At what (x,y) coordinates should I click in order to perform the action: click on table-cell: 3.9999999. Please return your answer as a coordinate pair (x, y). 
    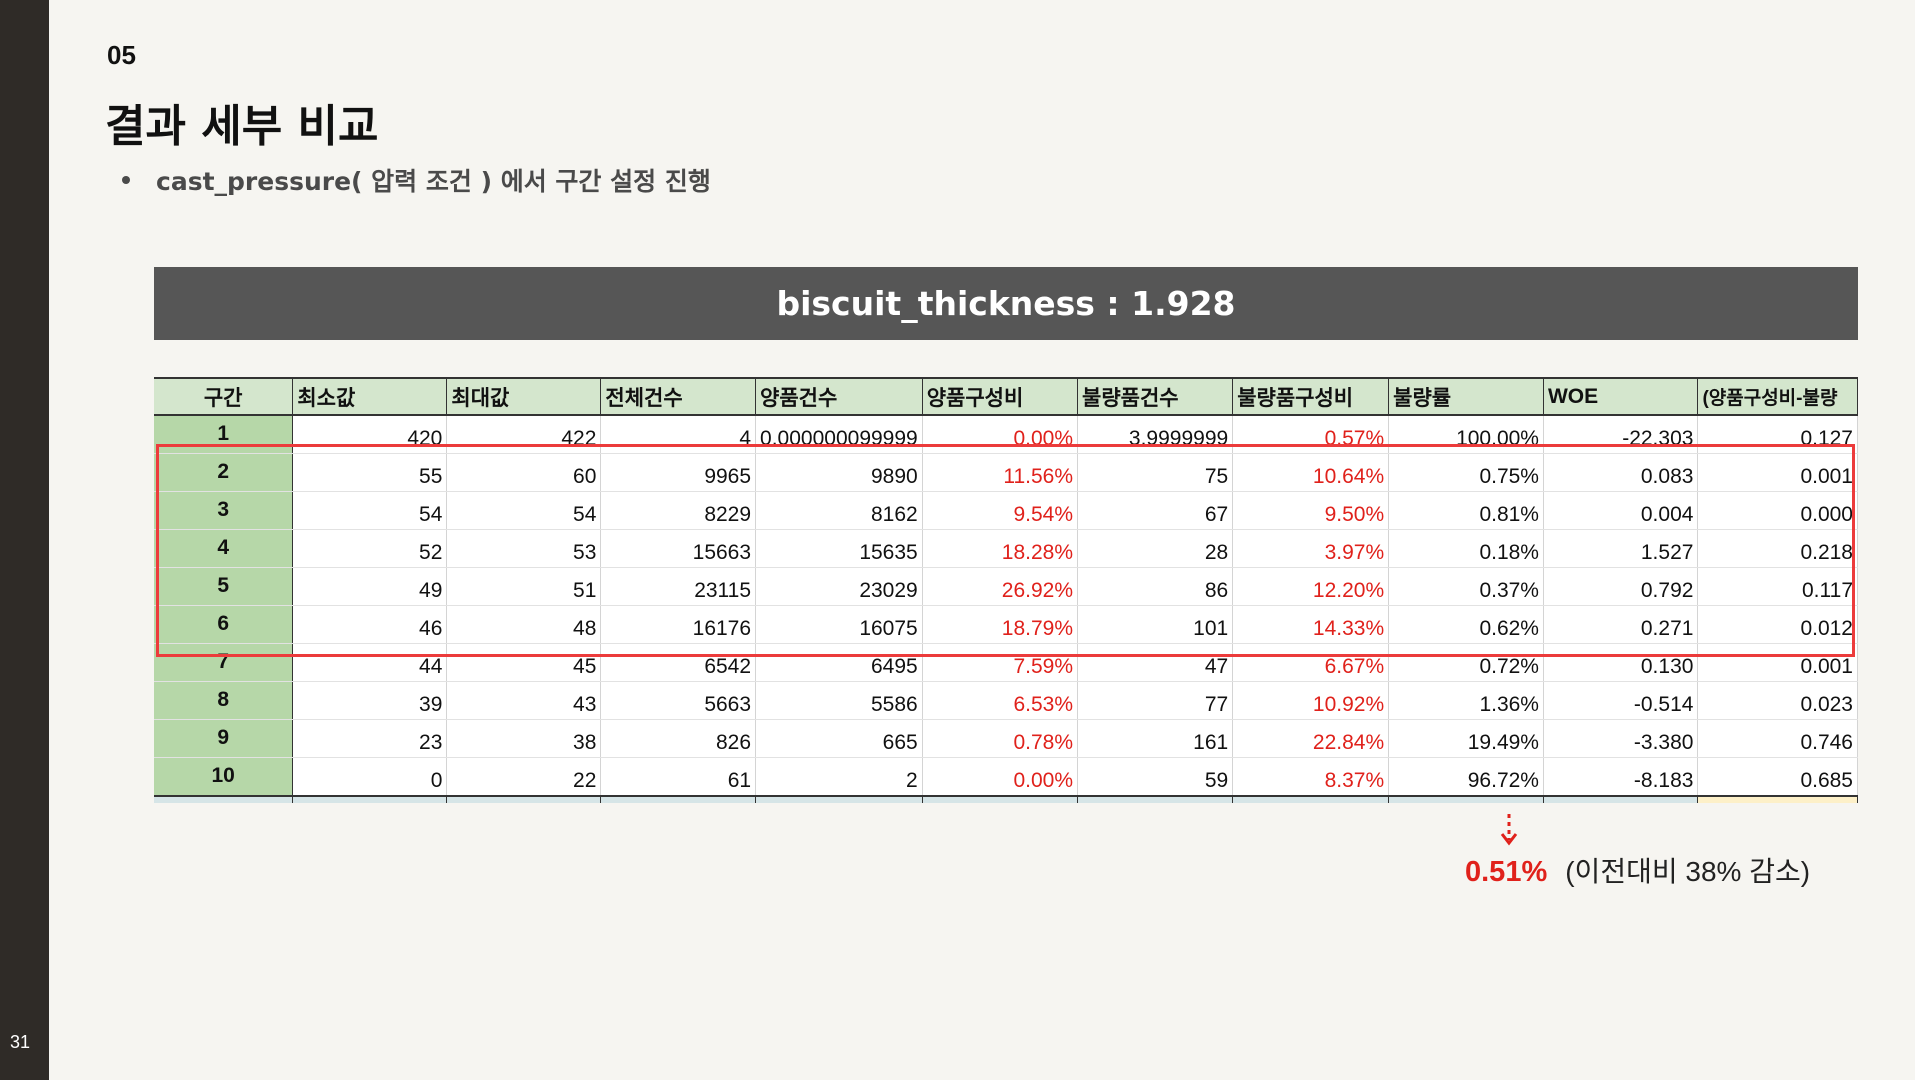
    Looking at the image, I should click on (1155, 434).